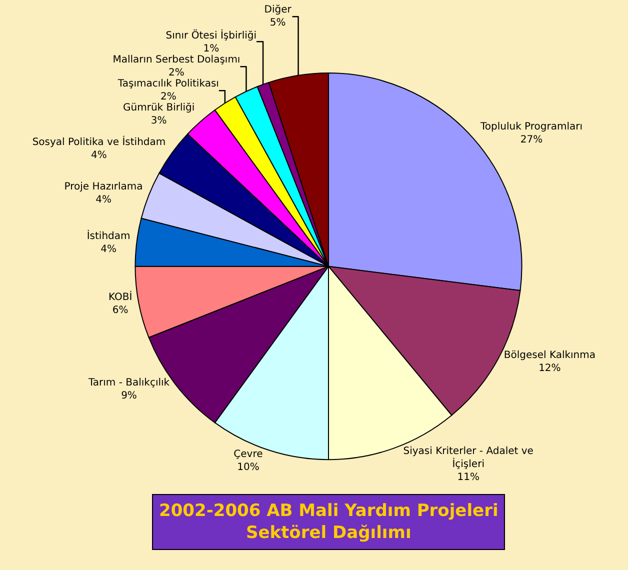 The height and width of the screenshot is (570, 628). I want to click on data-label: 12%, so click(549, 368).